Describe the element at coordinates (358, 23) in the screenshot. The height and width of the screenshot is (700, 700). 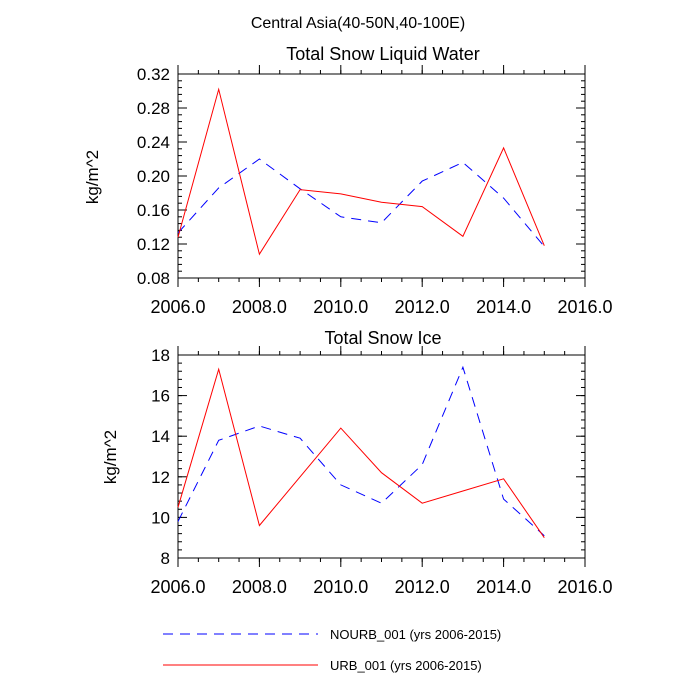
I see `figure-title: Central Asia(40-50N,40-100E)` at that location.